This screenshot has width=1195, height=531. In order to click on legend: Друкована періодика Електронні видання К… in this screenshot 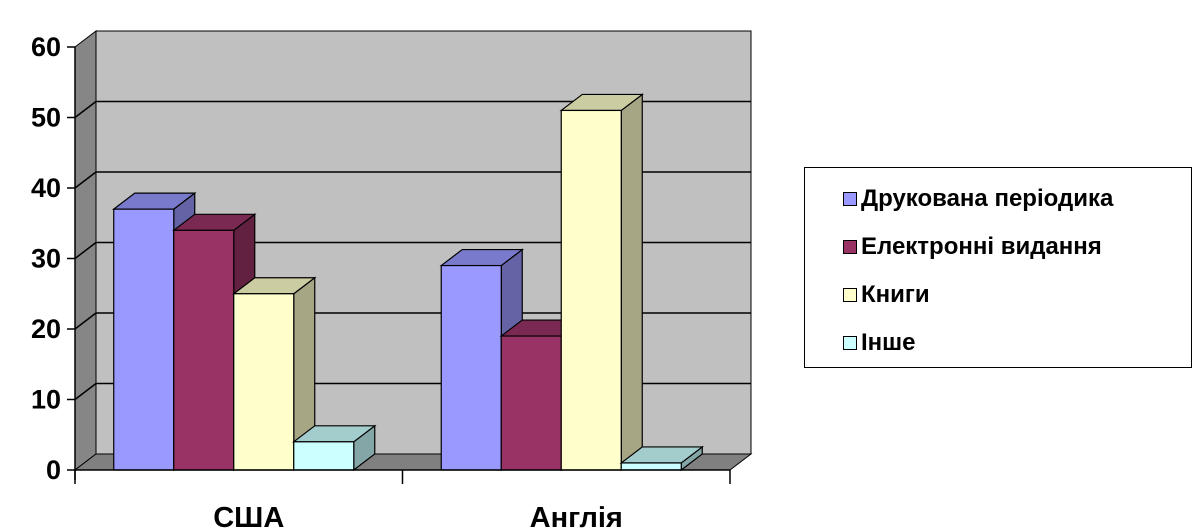, I will do `click(998, 267)`.